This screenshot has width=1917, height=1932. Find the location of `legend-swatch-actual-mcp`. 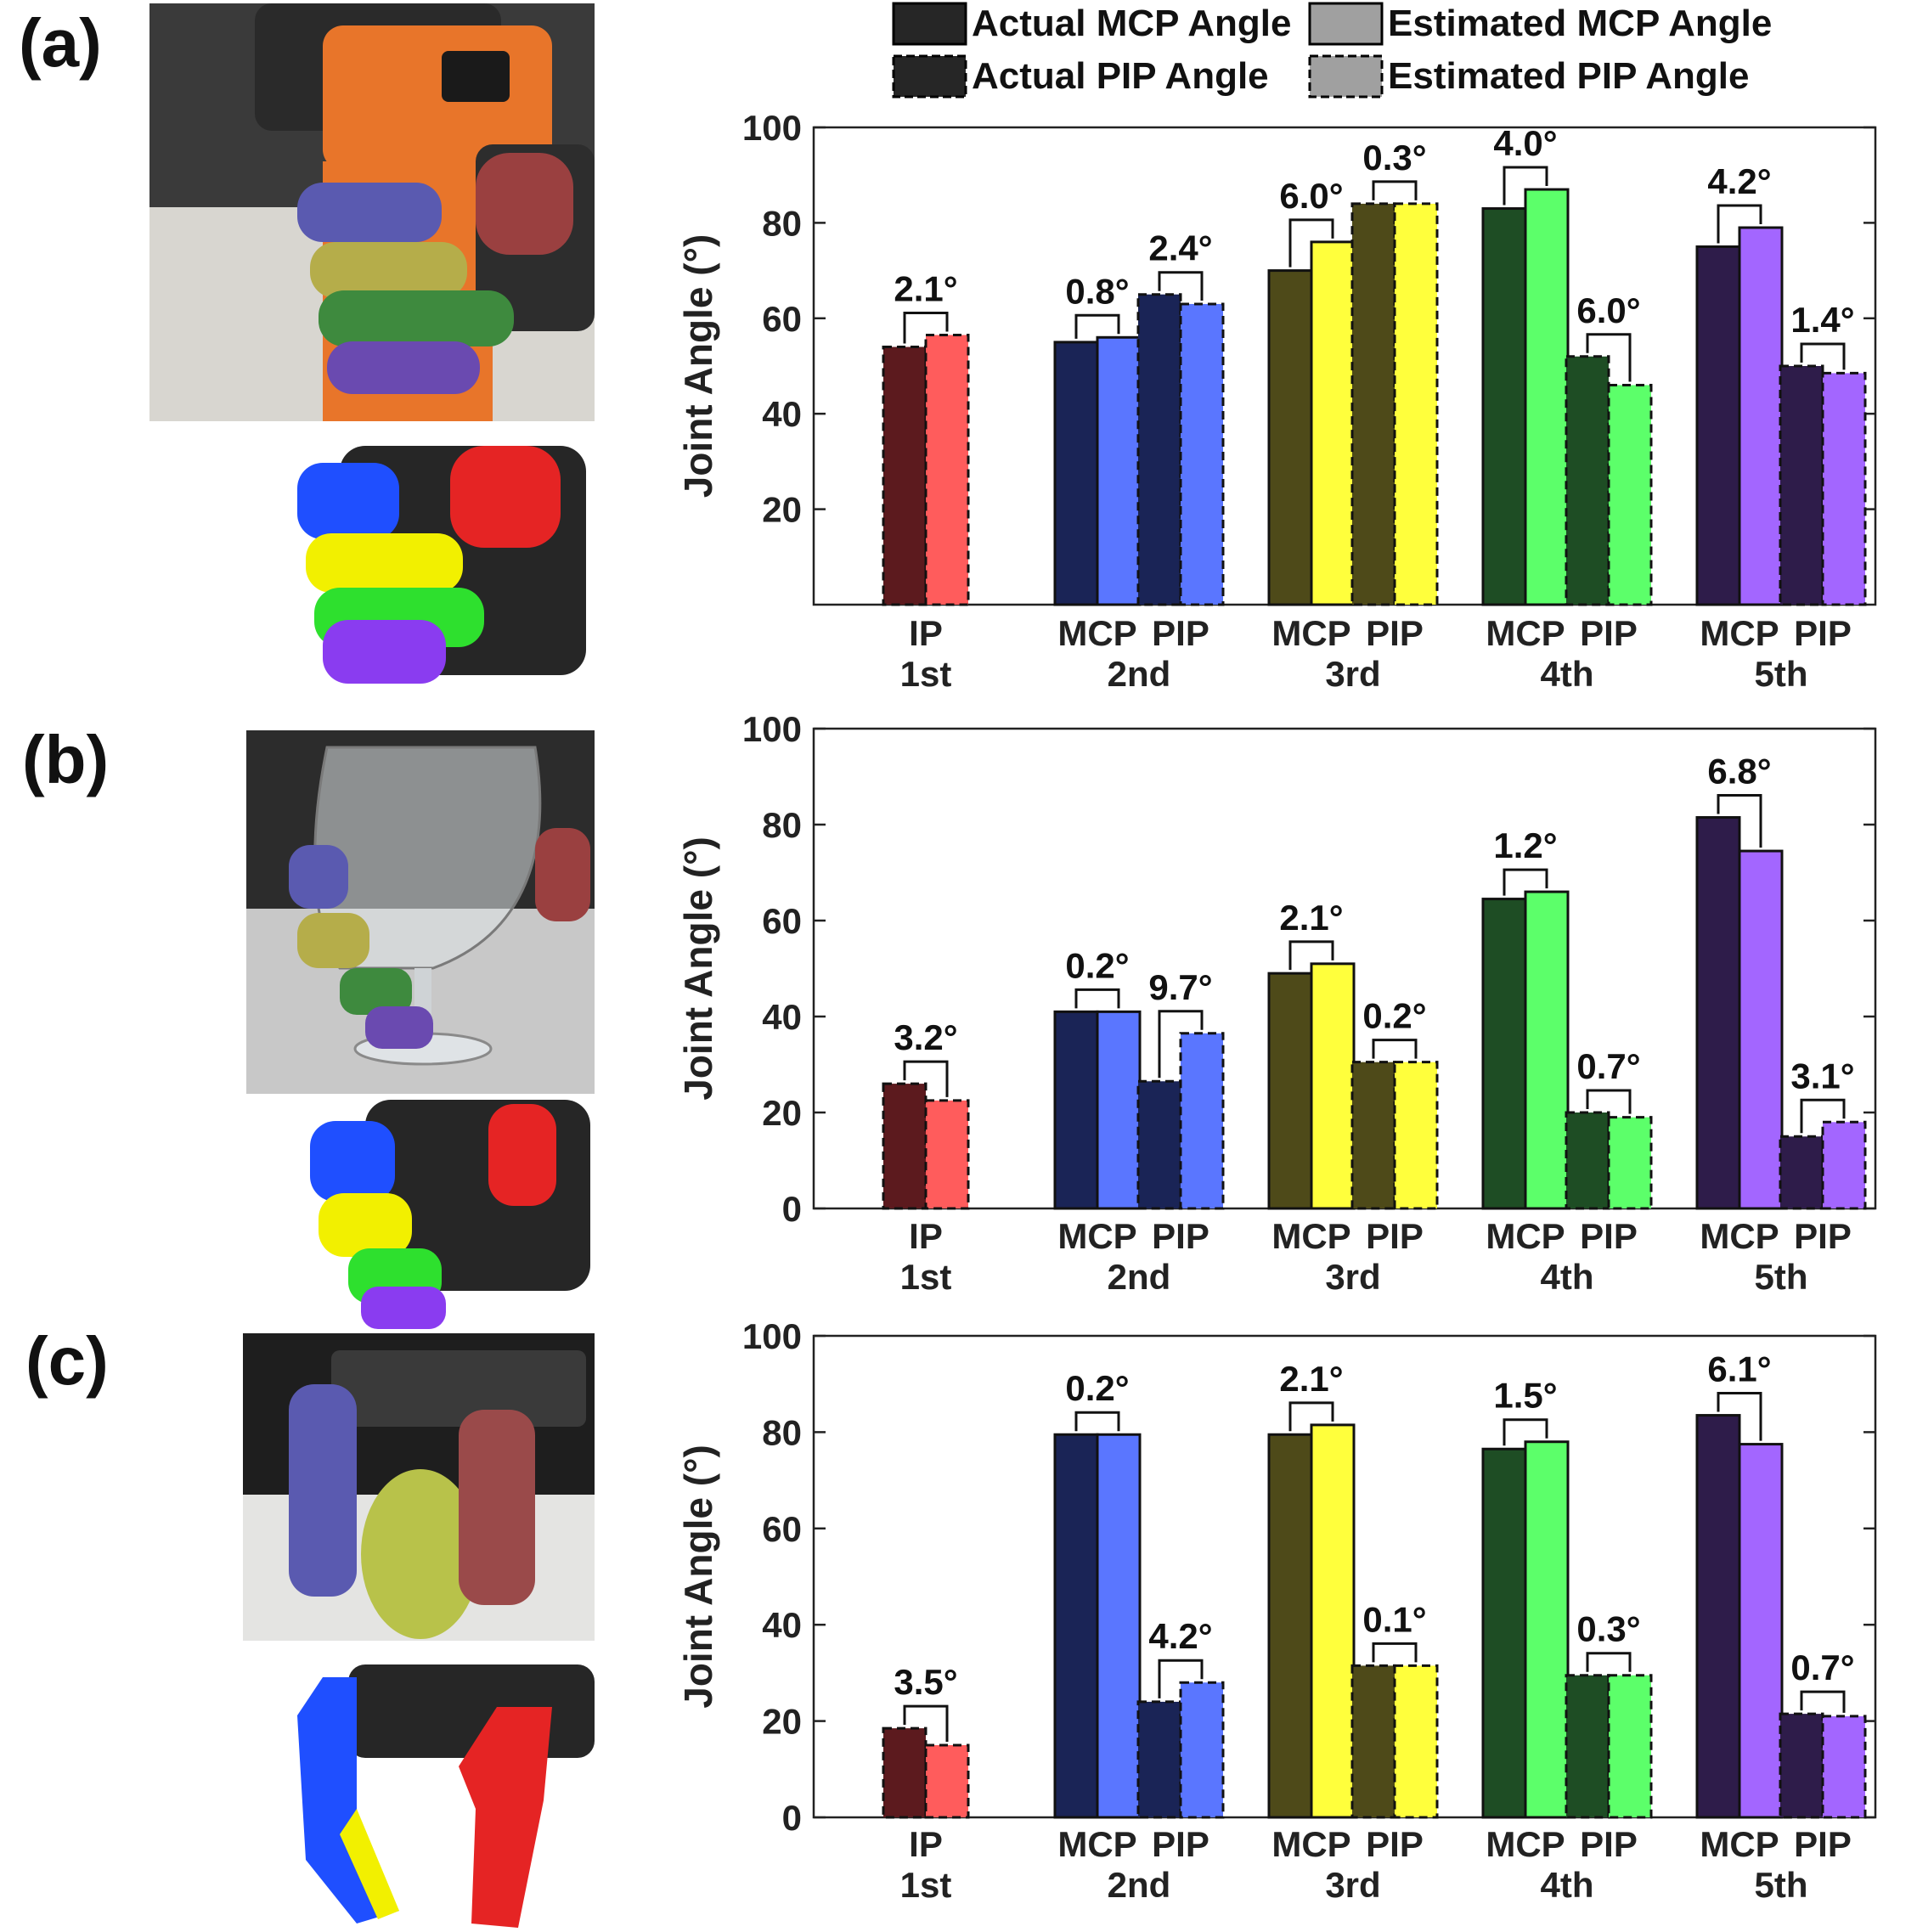

legend-swatch-actual-mcp is located at coordinates (929, 24).